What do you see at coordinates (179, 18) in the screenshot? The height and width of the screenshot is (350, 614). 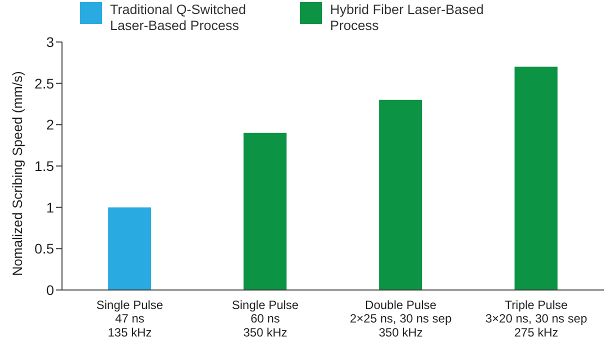 I see `legend-label: Traditional Q-Switched Laser-Based Process` at bounding box center [179, 18].